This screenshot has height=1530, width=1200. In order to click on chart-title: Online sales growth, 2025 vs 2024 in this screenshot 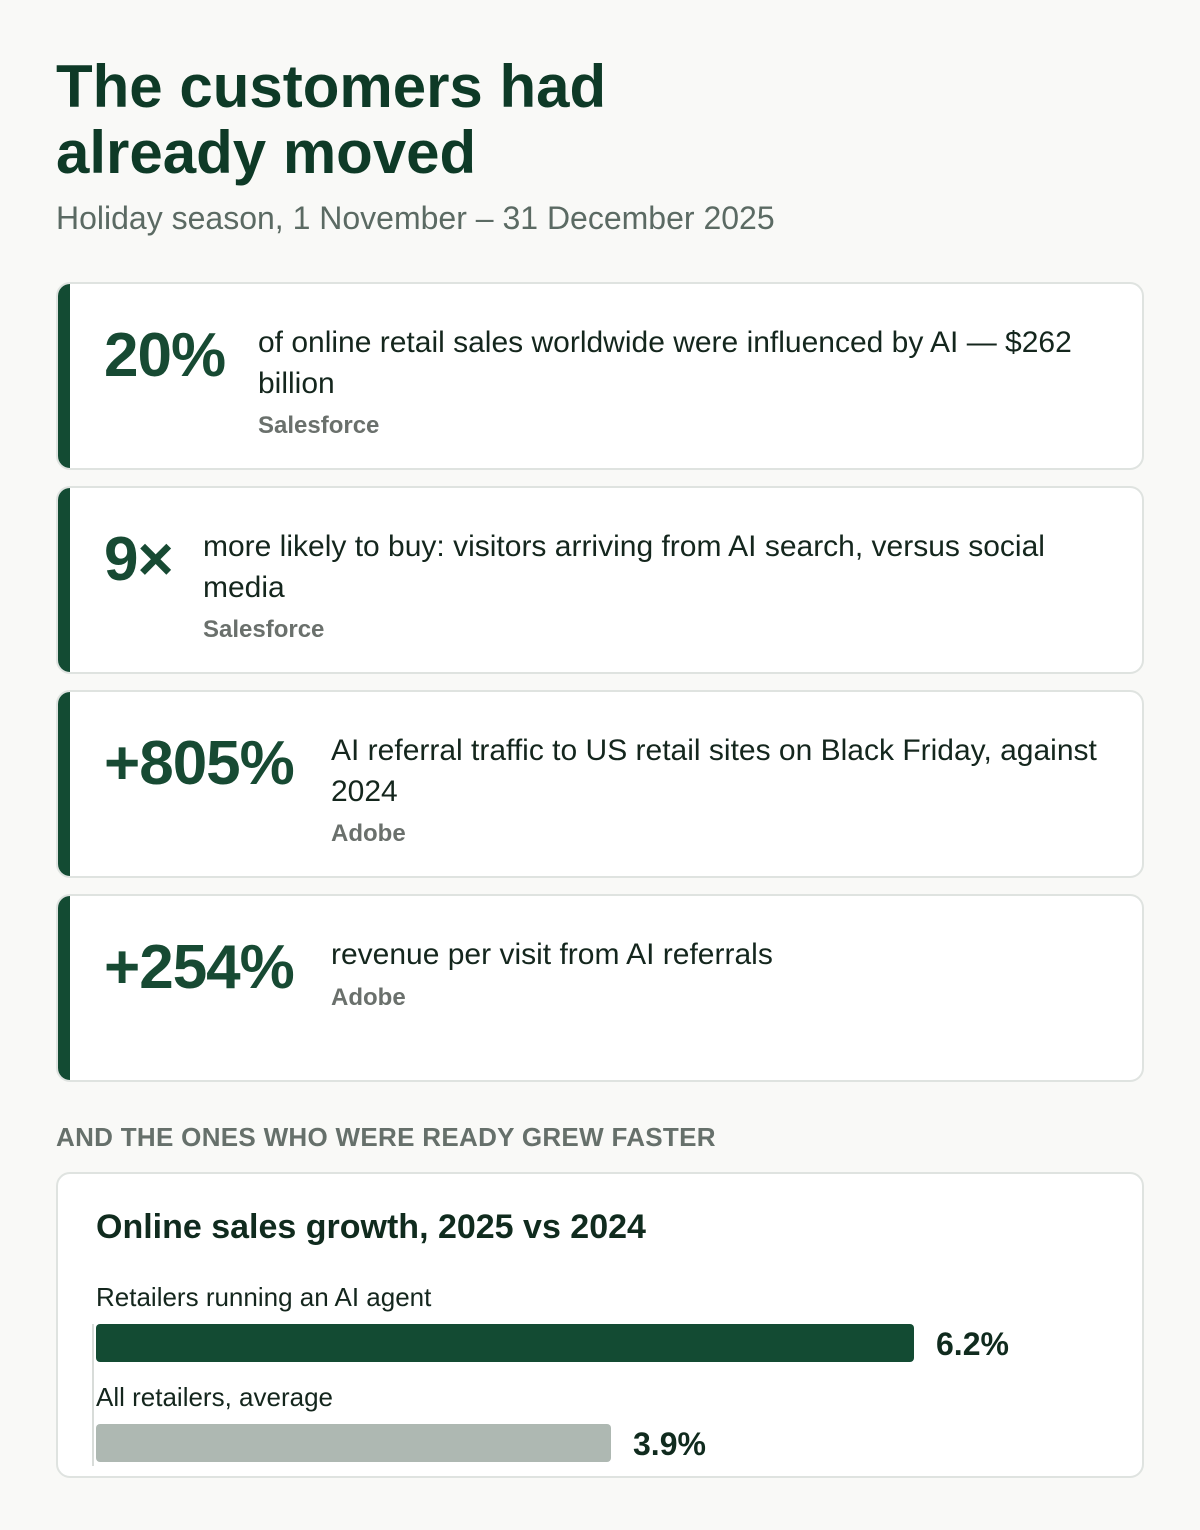, I will do `click(371, 1227)`.